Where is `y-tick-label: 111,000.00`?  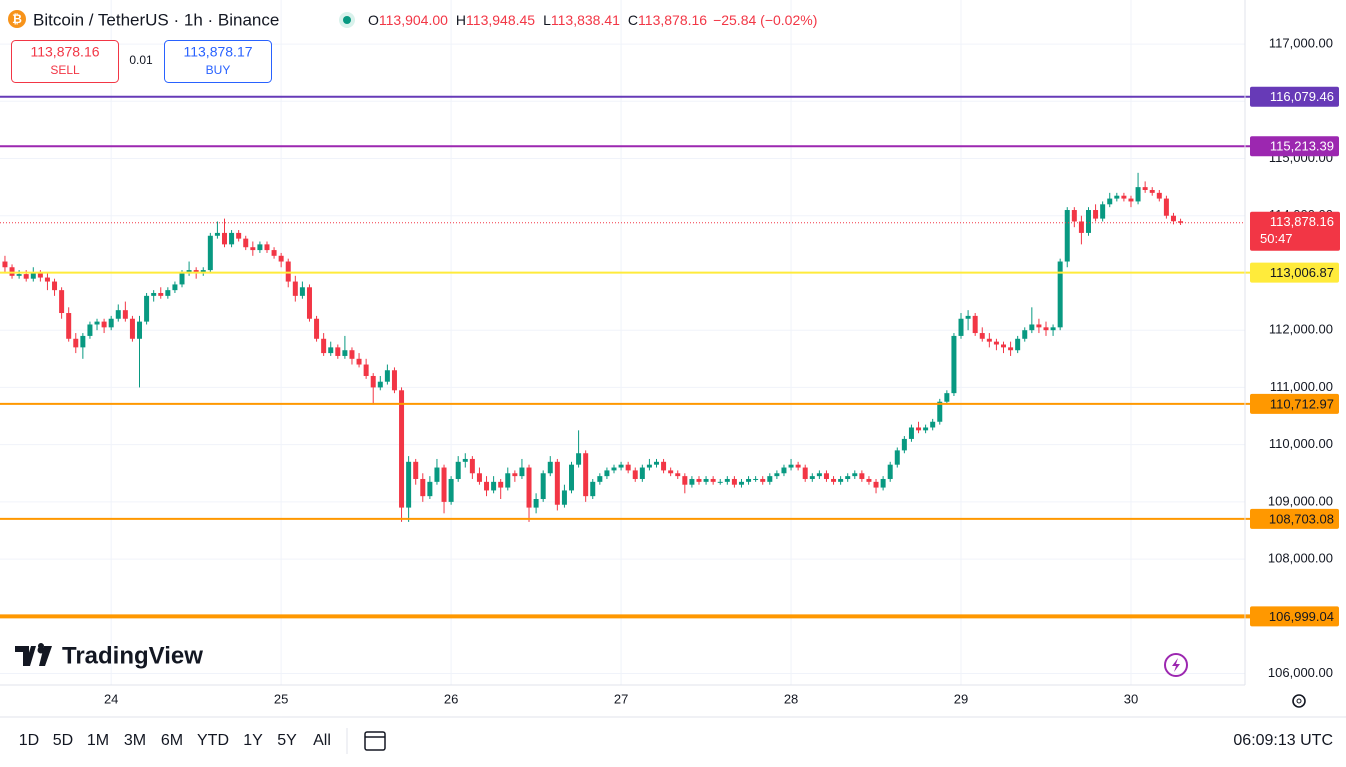 y-tick-label: 111,000.00 is located at coordinates (1301, 386).